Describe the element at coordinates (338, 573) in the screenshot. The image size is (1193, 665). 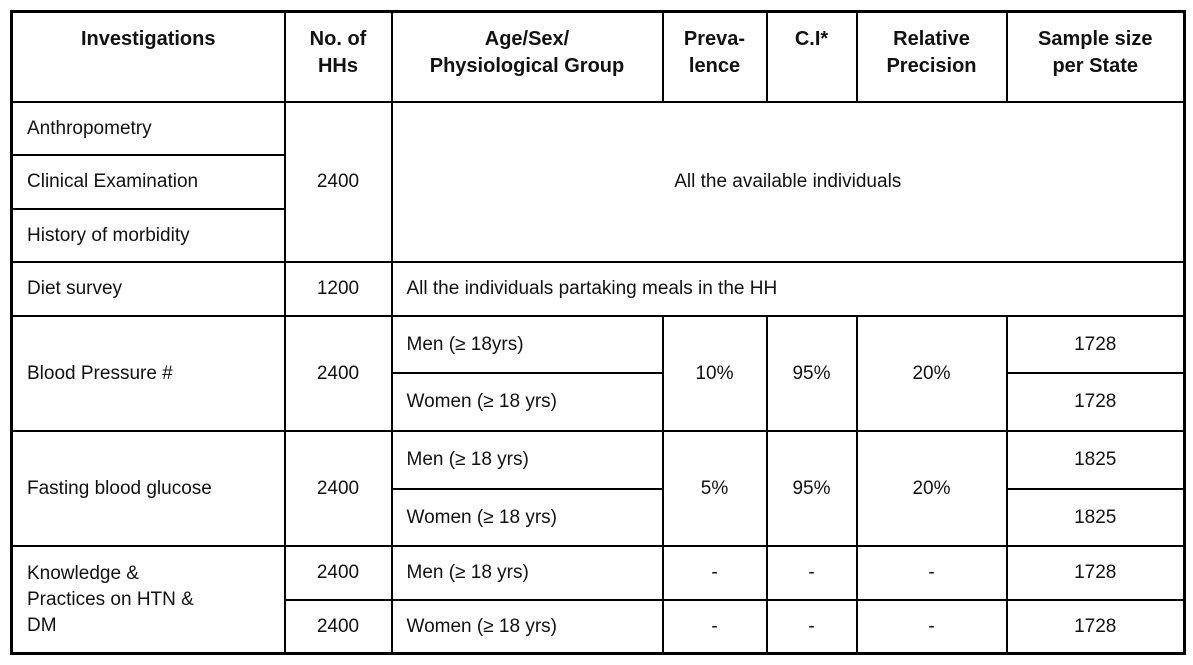
I see `cell-knowledge-men-hhs: 2400` at that location.